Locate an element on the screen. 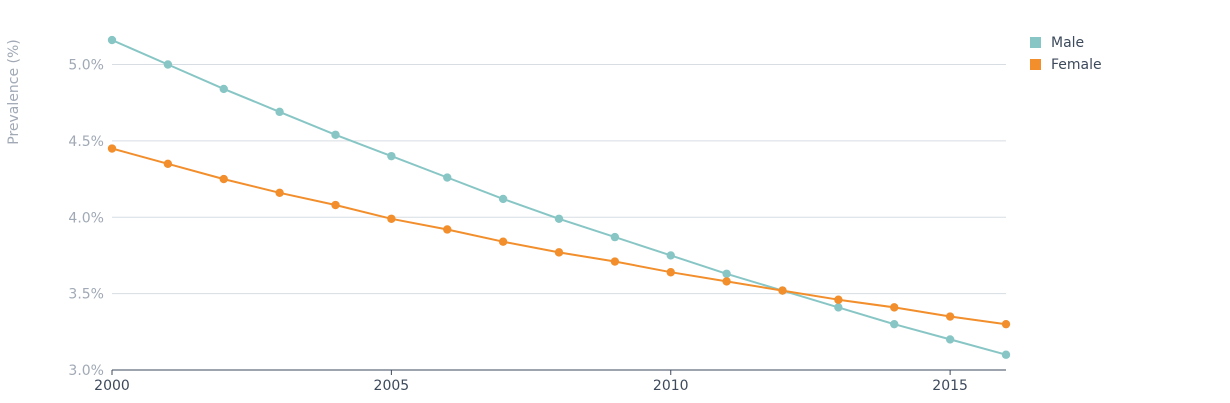 This screenshot has width=1230, height=403. y-axis-label: Prevalence (%) is located at coordinates (14, 92).